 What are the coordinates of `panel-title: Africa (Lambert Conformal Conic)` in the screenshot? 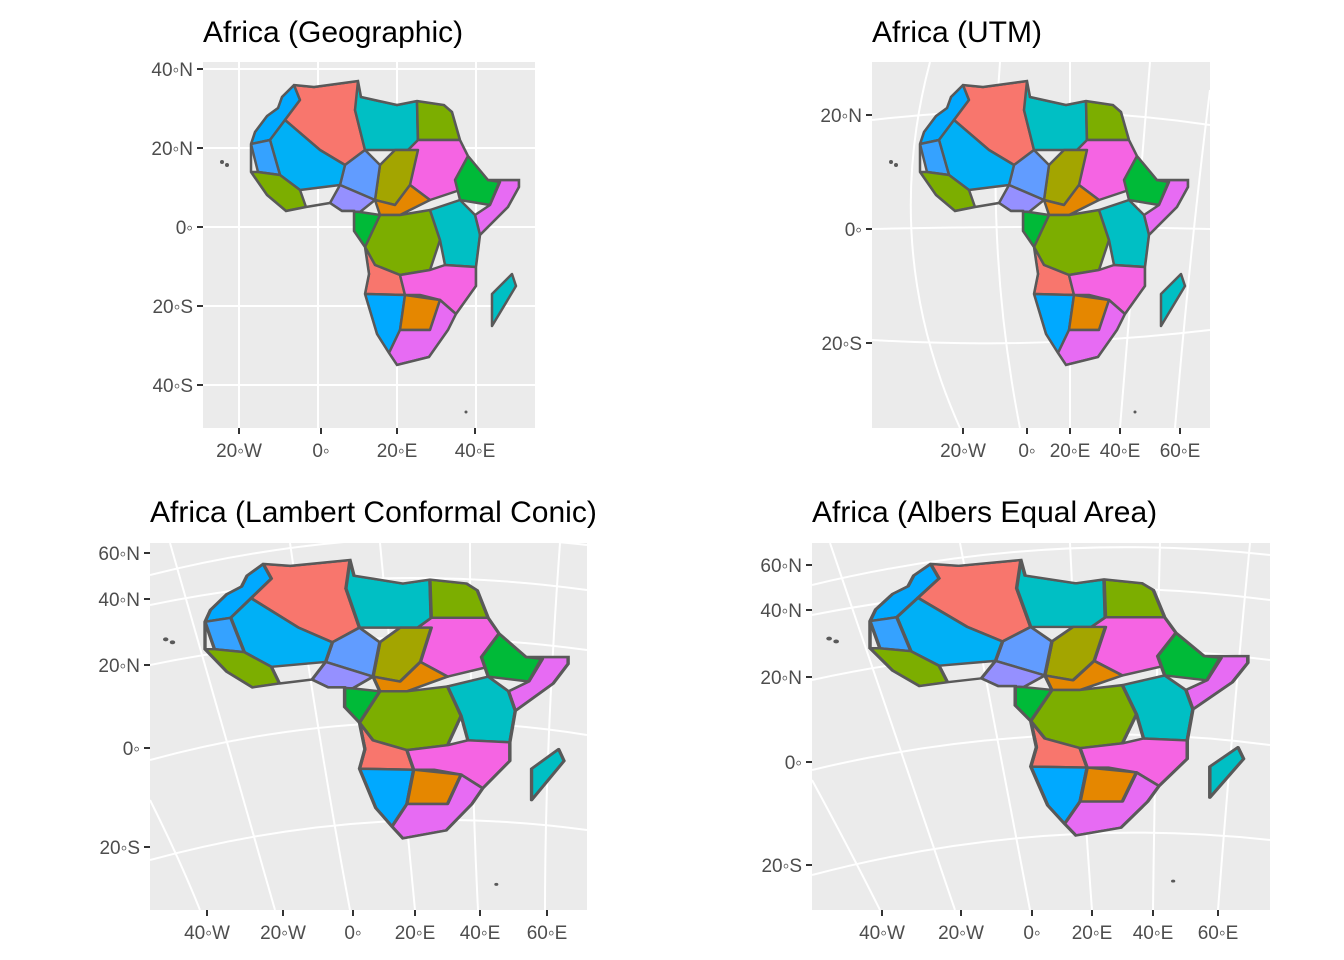 It's located at (373, 512).